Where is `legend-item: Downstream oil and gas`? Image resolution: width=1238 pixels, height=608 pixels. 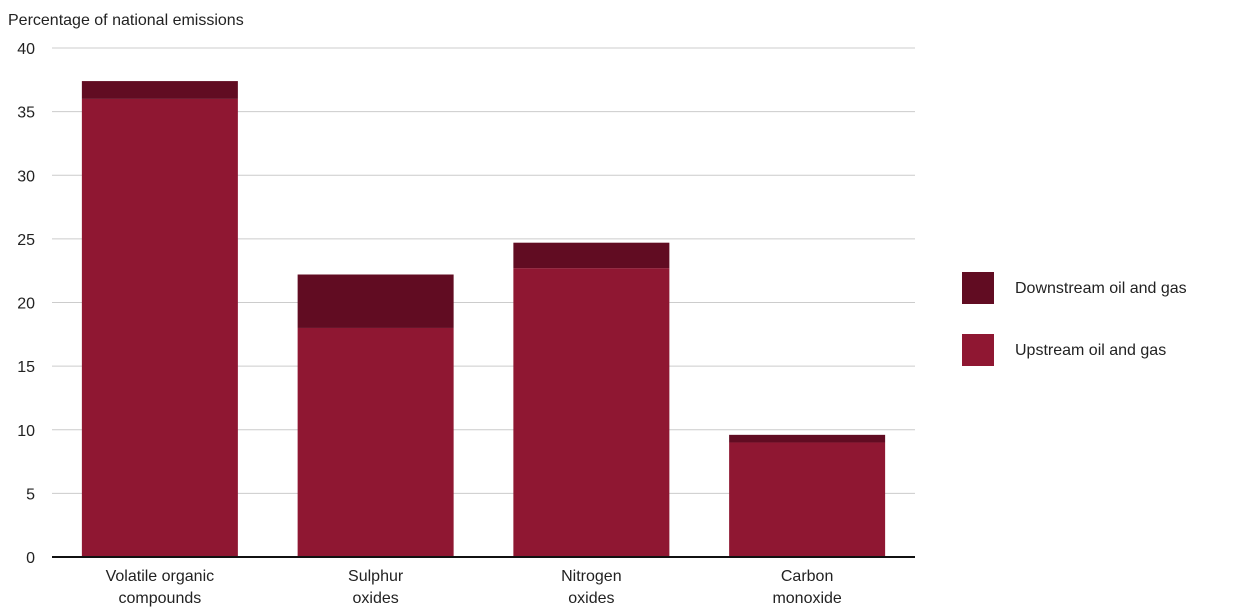
legend-item: Downstream oil and gas is located at coordinates (1074, 288).